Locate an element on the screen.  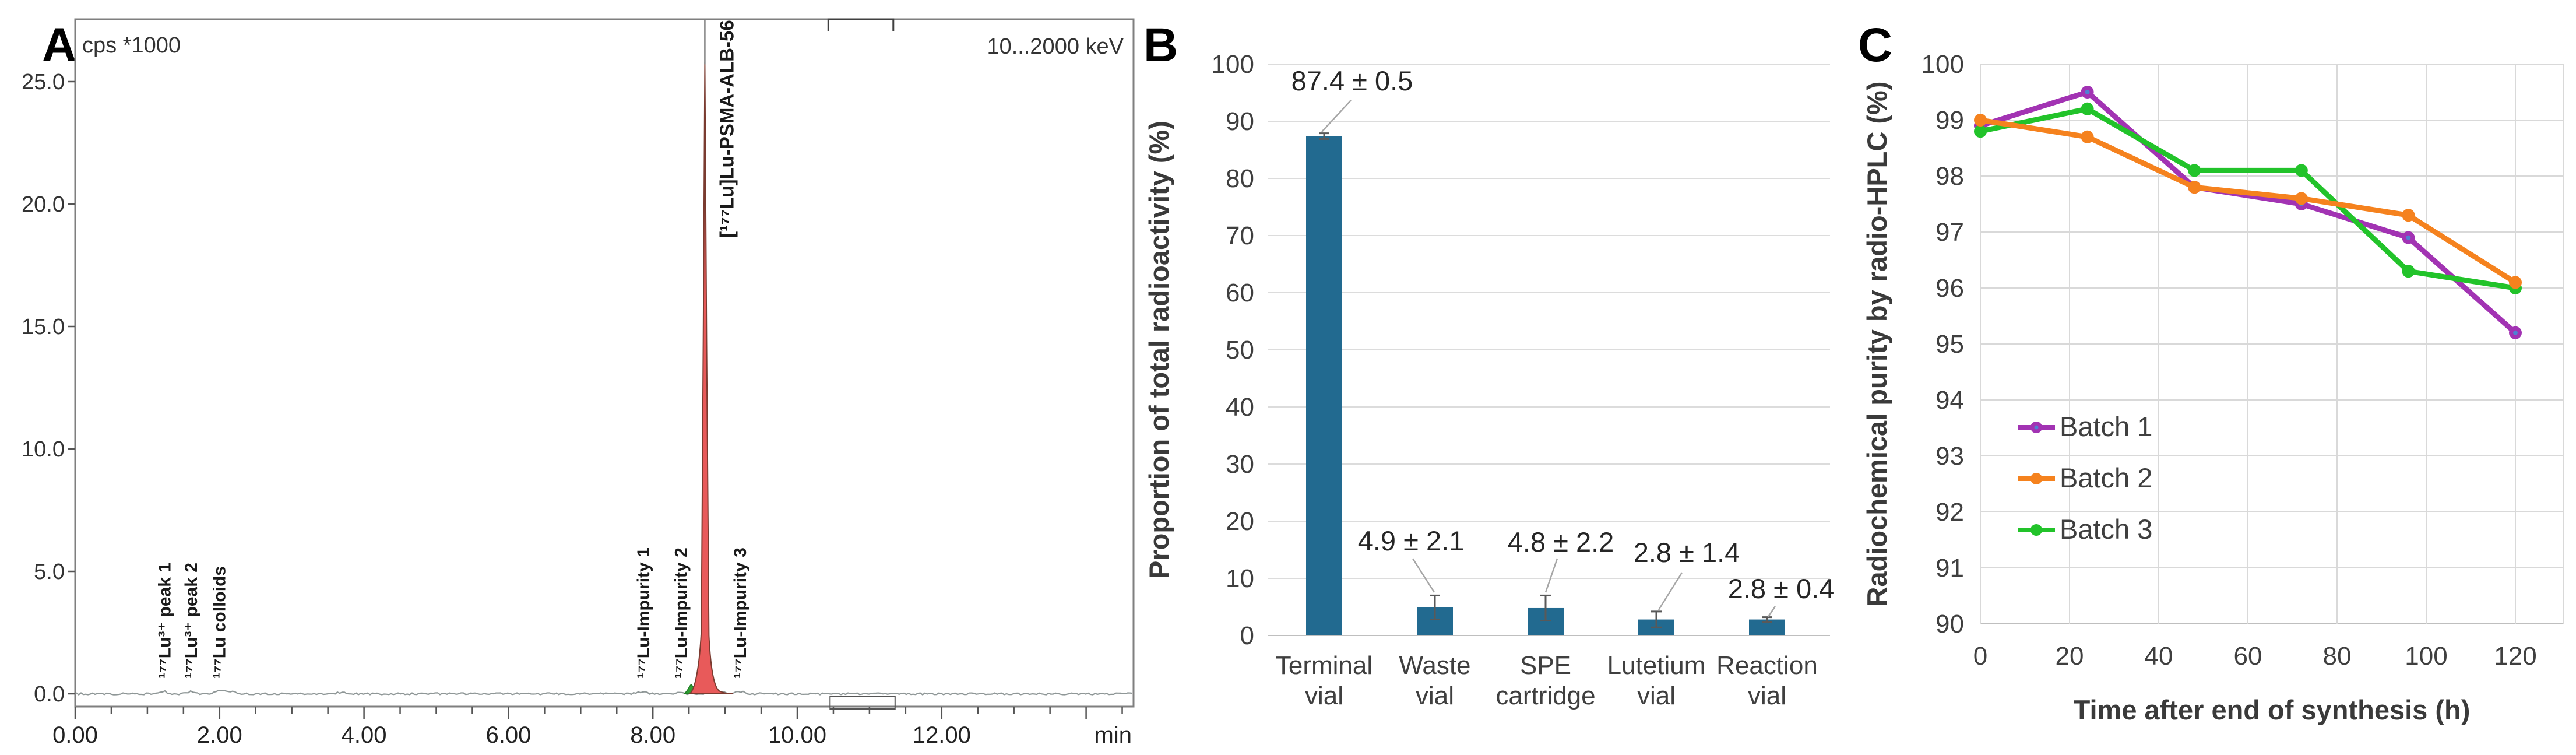
x-tick-label: 4.00 is located at coordinates (365, 735).